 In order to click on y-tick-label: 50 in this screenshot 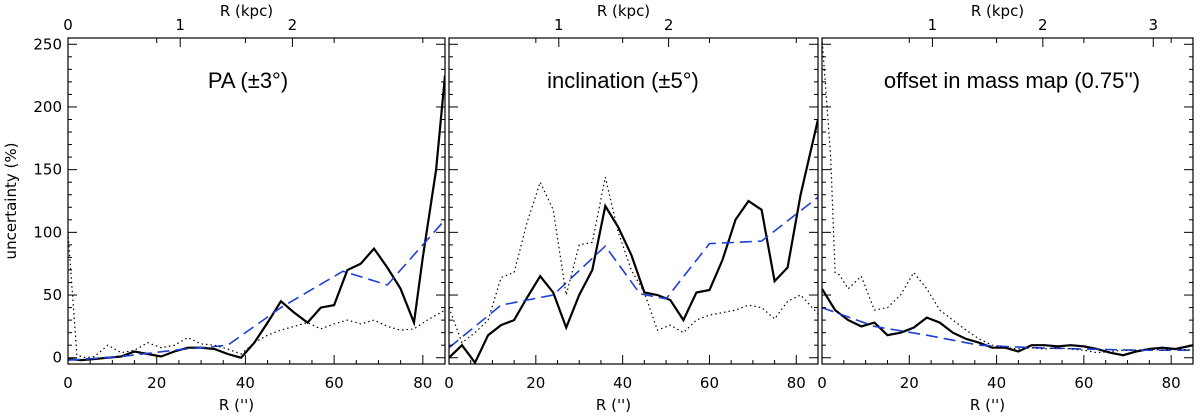, I will do `click(52, 295)`.